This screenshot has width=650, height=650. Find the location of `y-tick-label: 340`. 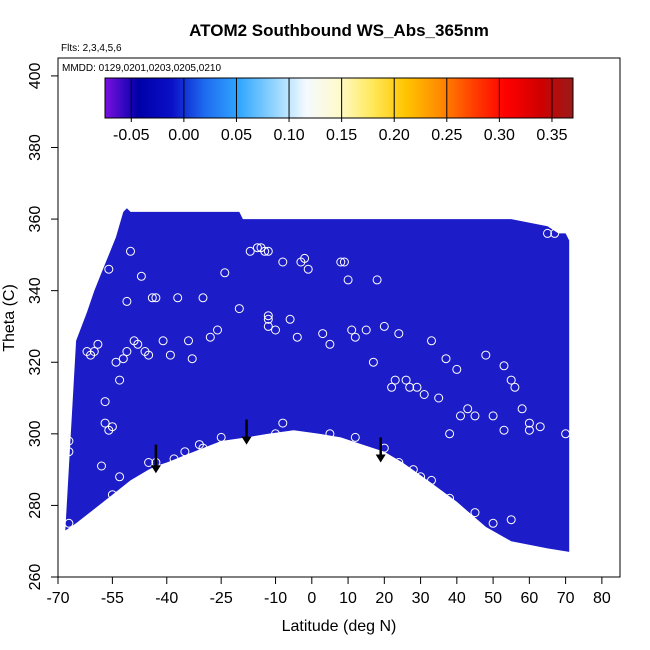

y-tick-label: 340 is located at coordinates (35, 290).